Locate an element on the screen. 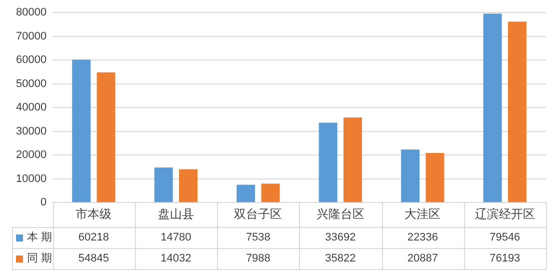  y-tick-label: 10000 is located at coordinates (31, 178).